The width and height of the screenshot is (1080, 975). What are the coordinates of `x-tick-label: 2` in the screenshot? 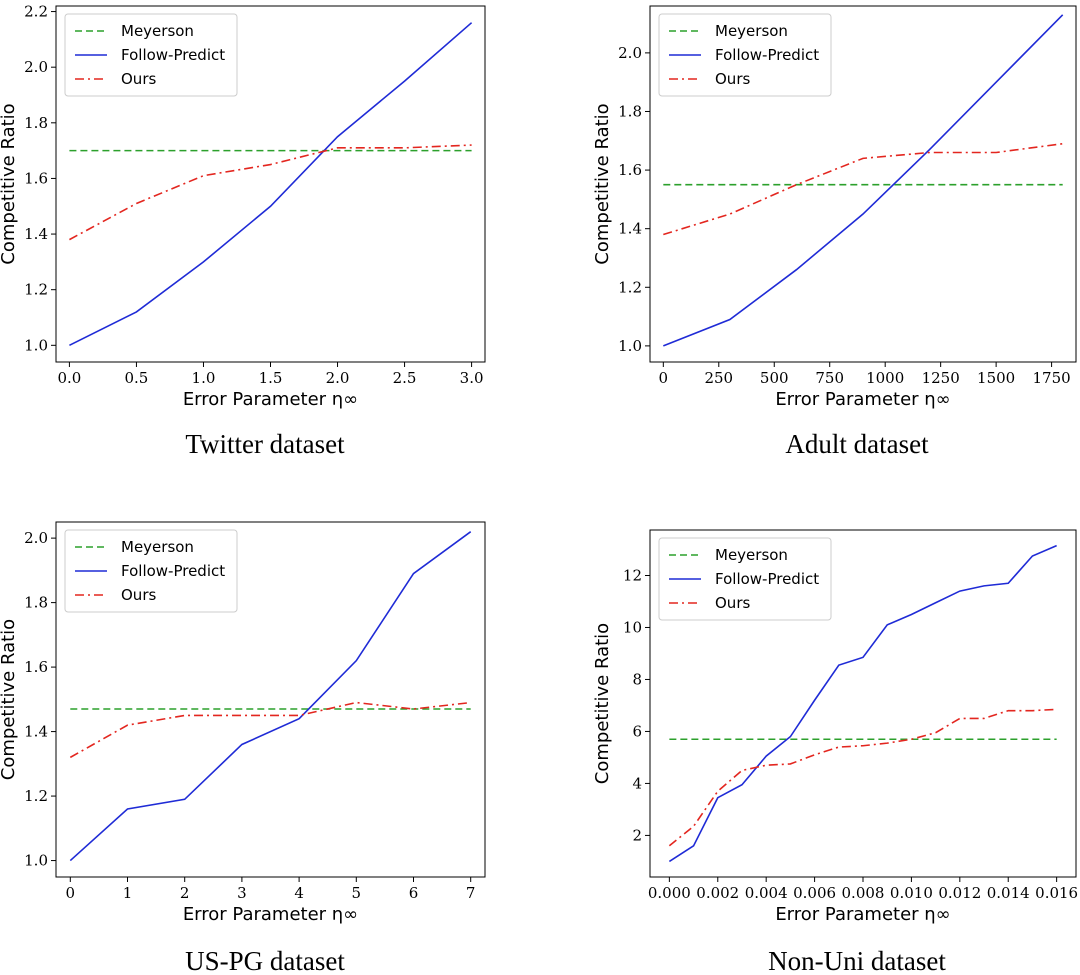 It's located at (185, 893).